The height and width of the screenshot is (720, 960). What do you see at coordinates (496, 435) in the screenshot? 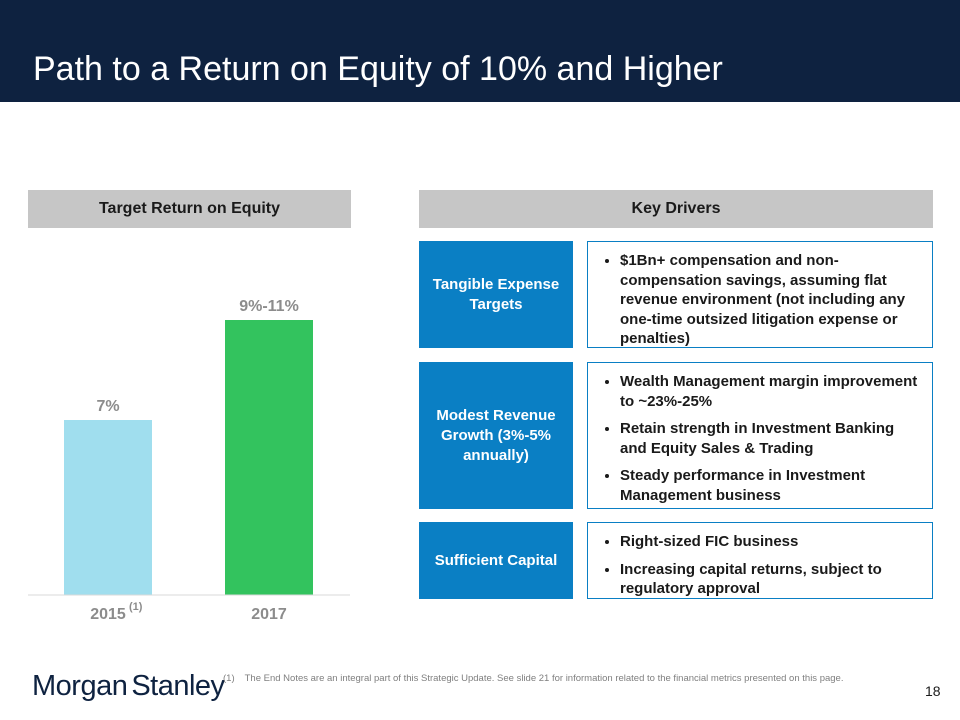
I see `driver-label-revenue: Modest Revenue Growth (3%-5% annually)` at bounding box center [496, 435].